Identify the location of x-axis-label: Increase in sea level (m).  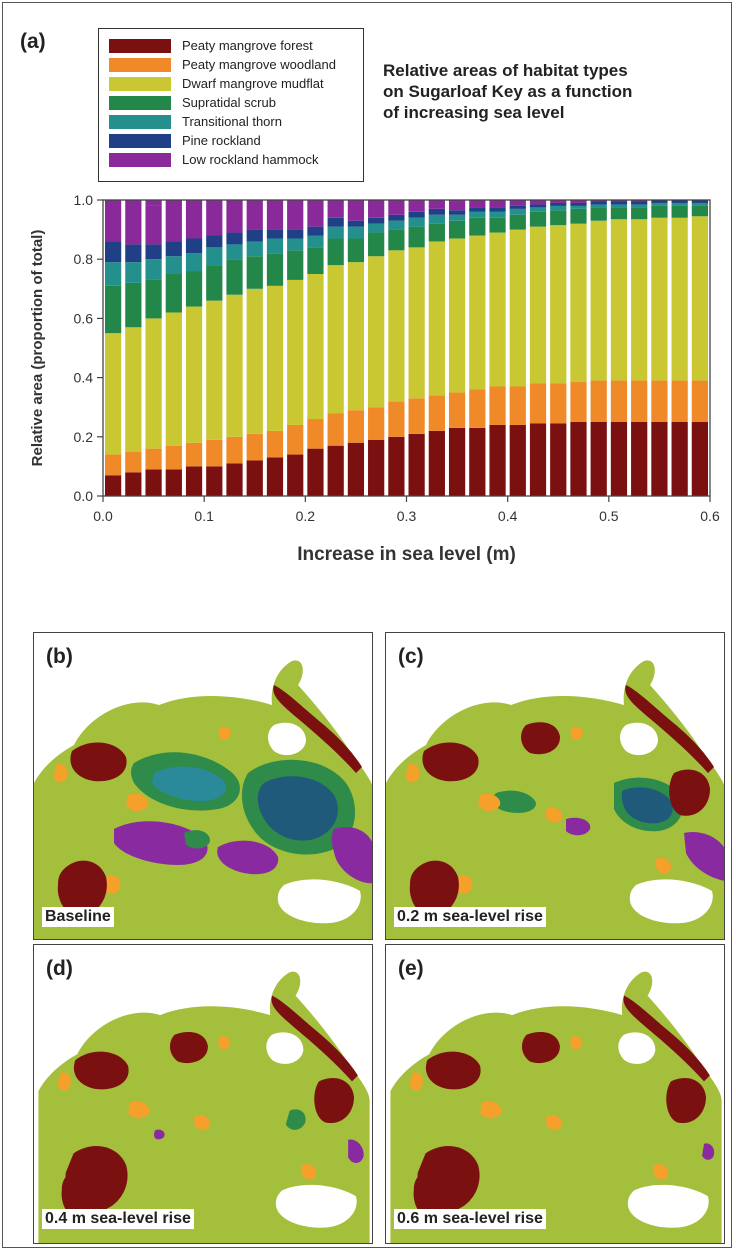
(406, 554).